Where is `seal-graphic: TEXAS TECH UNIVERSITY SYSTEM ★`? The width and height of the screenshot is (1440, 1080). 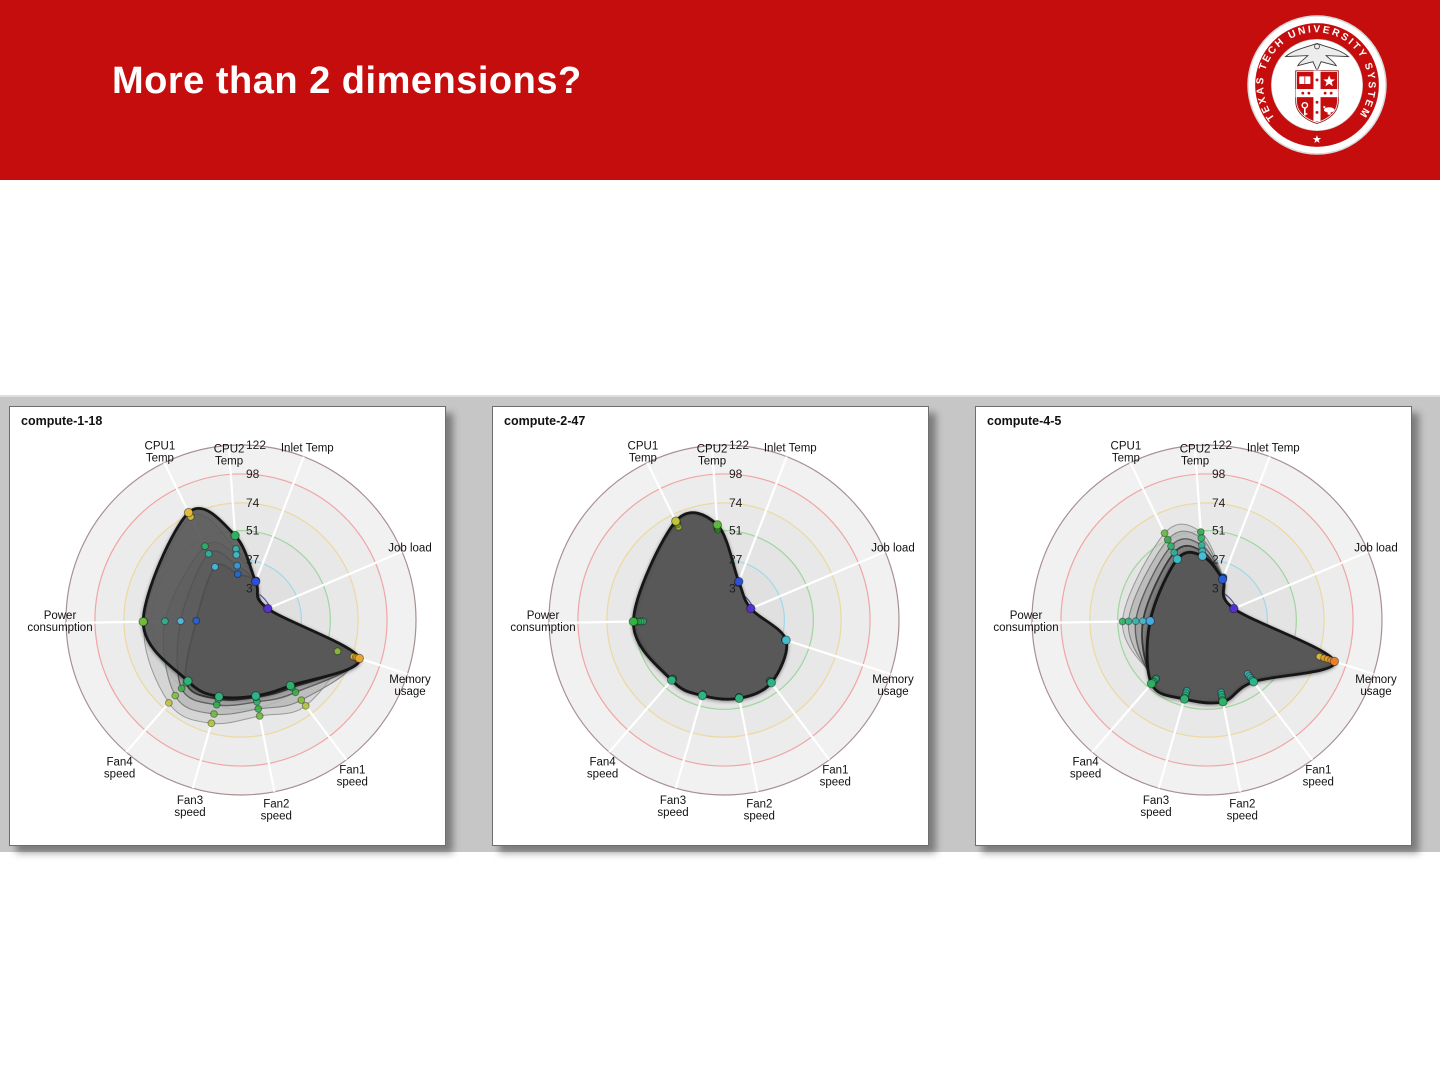 seal-graphic: TEXAS TECH UNIVERSITY SYSTEM ★ is located at coordinates (1317, 85).